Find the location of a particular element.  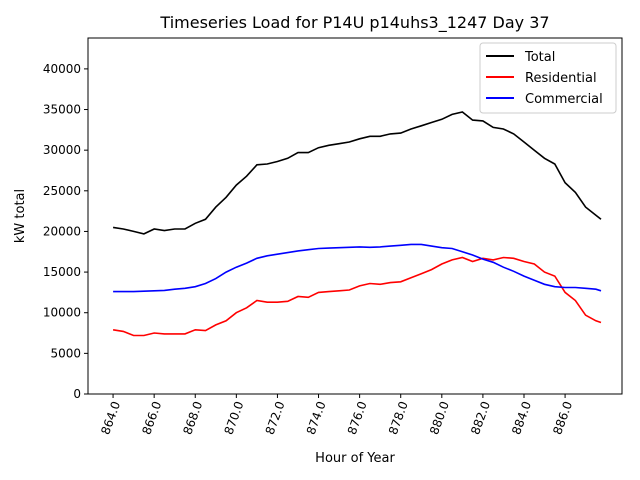

y-tick-label: 25000 is located at coordinates (62, 191).